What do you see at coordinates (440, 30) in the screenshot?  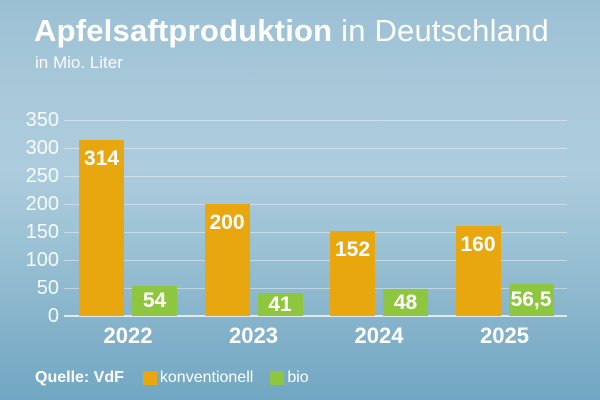 I see `title-suffix: in Deutschland` at bounding box center [440, 30].